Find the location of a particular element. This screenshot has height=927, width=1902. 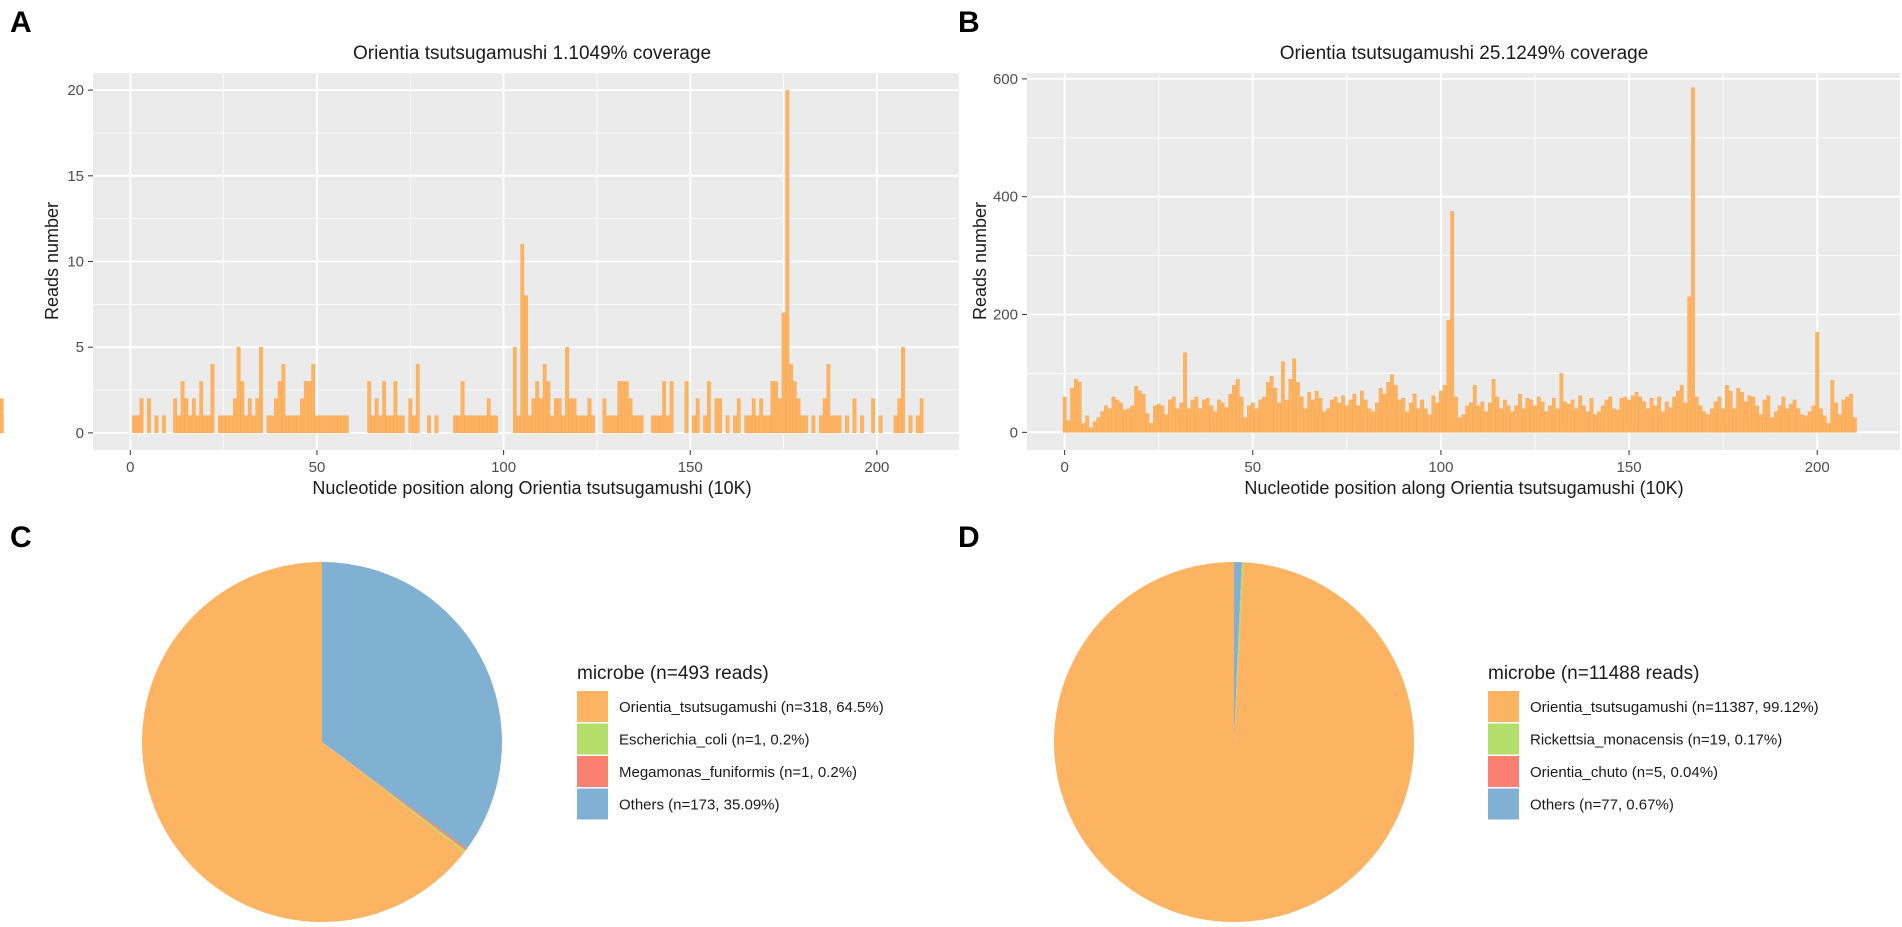

chart-a-y-tick-label: 5 is located at coordinates (80, 347).